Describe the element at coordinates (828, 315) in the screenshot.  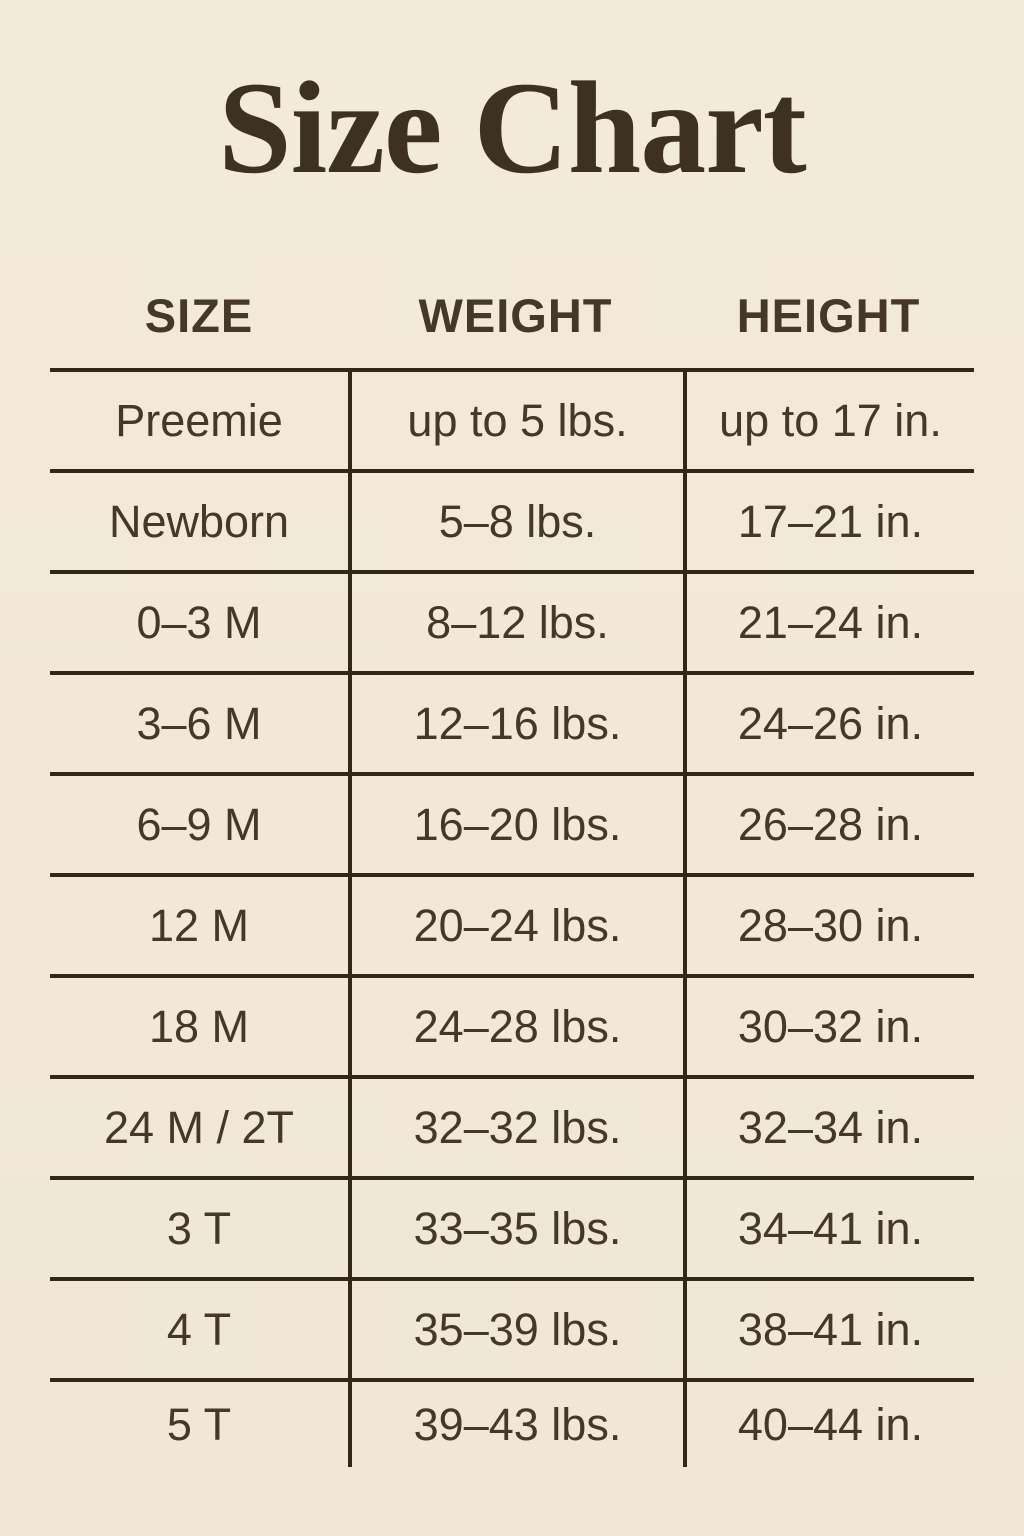
I see `column-header-height: HEIGHT` at that location.